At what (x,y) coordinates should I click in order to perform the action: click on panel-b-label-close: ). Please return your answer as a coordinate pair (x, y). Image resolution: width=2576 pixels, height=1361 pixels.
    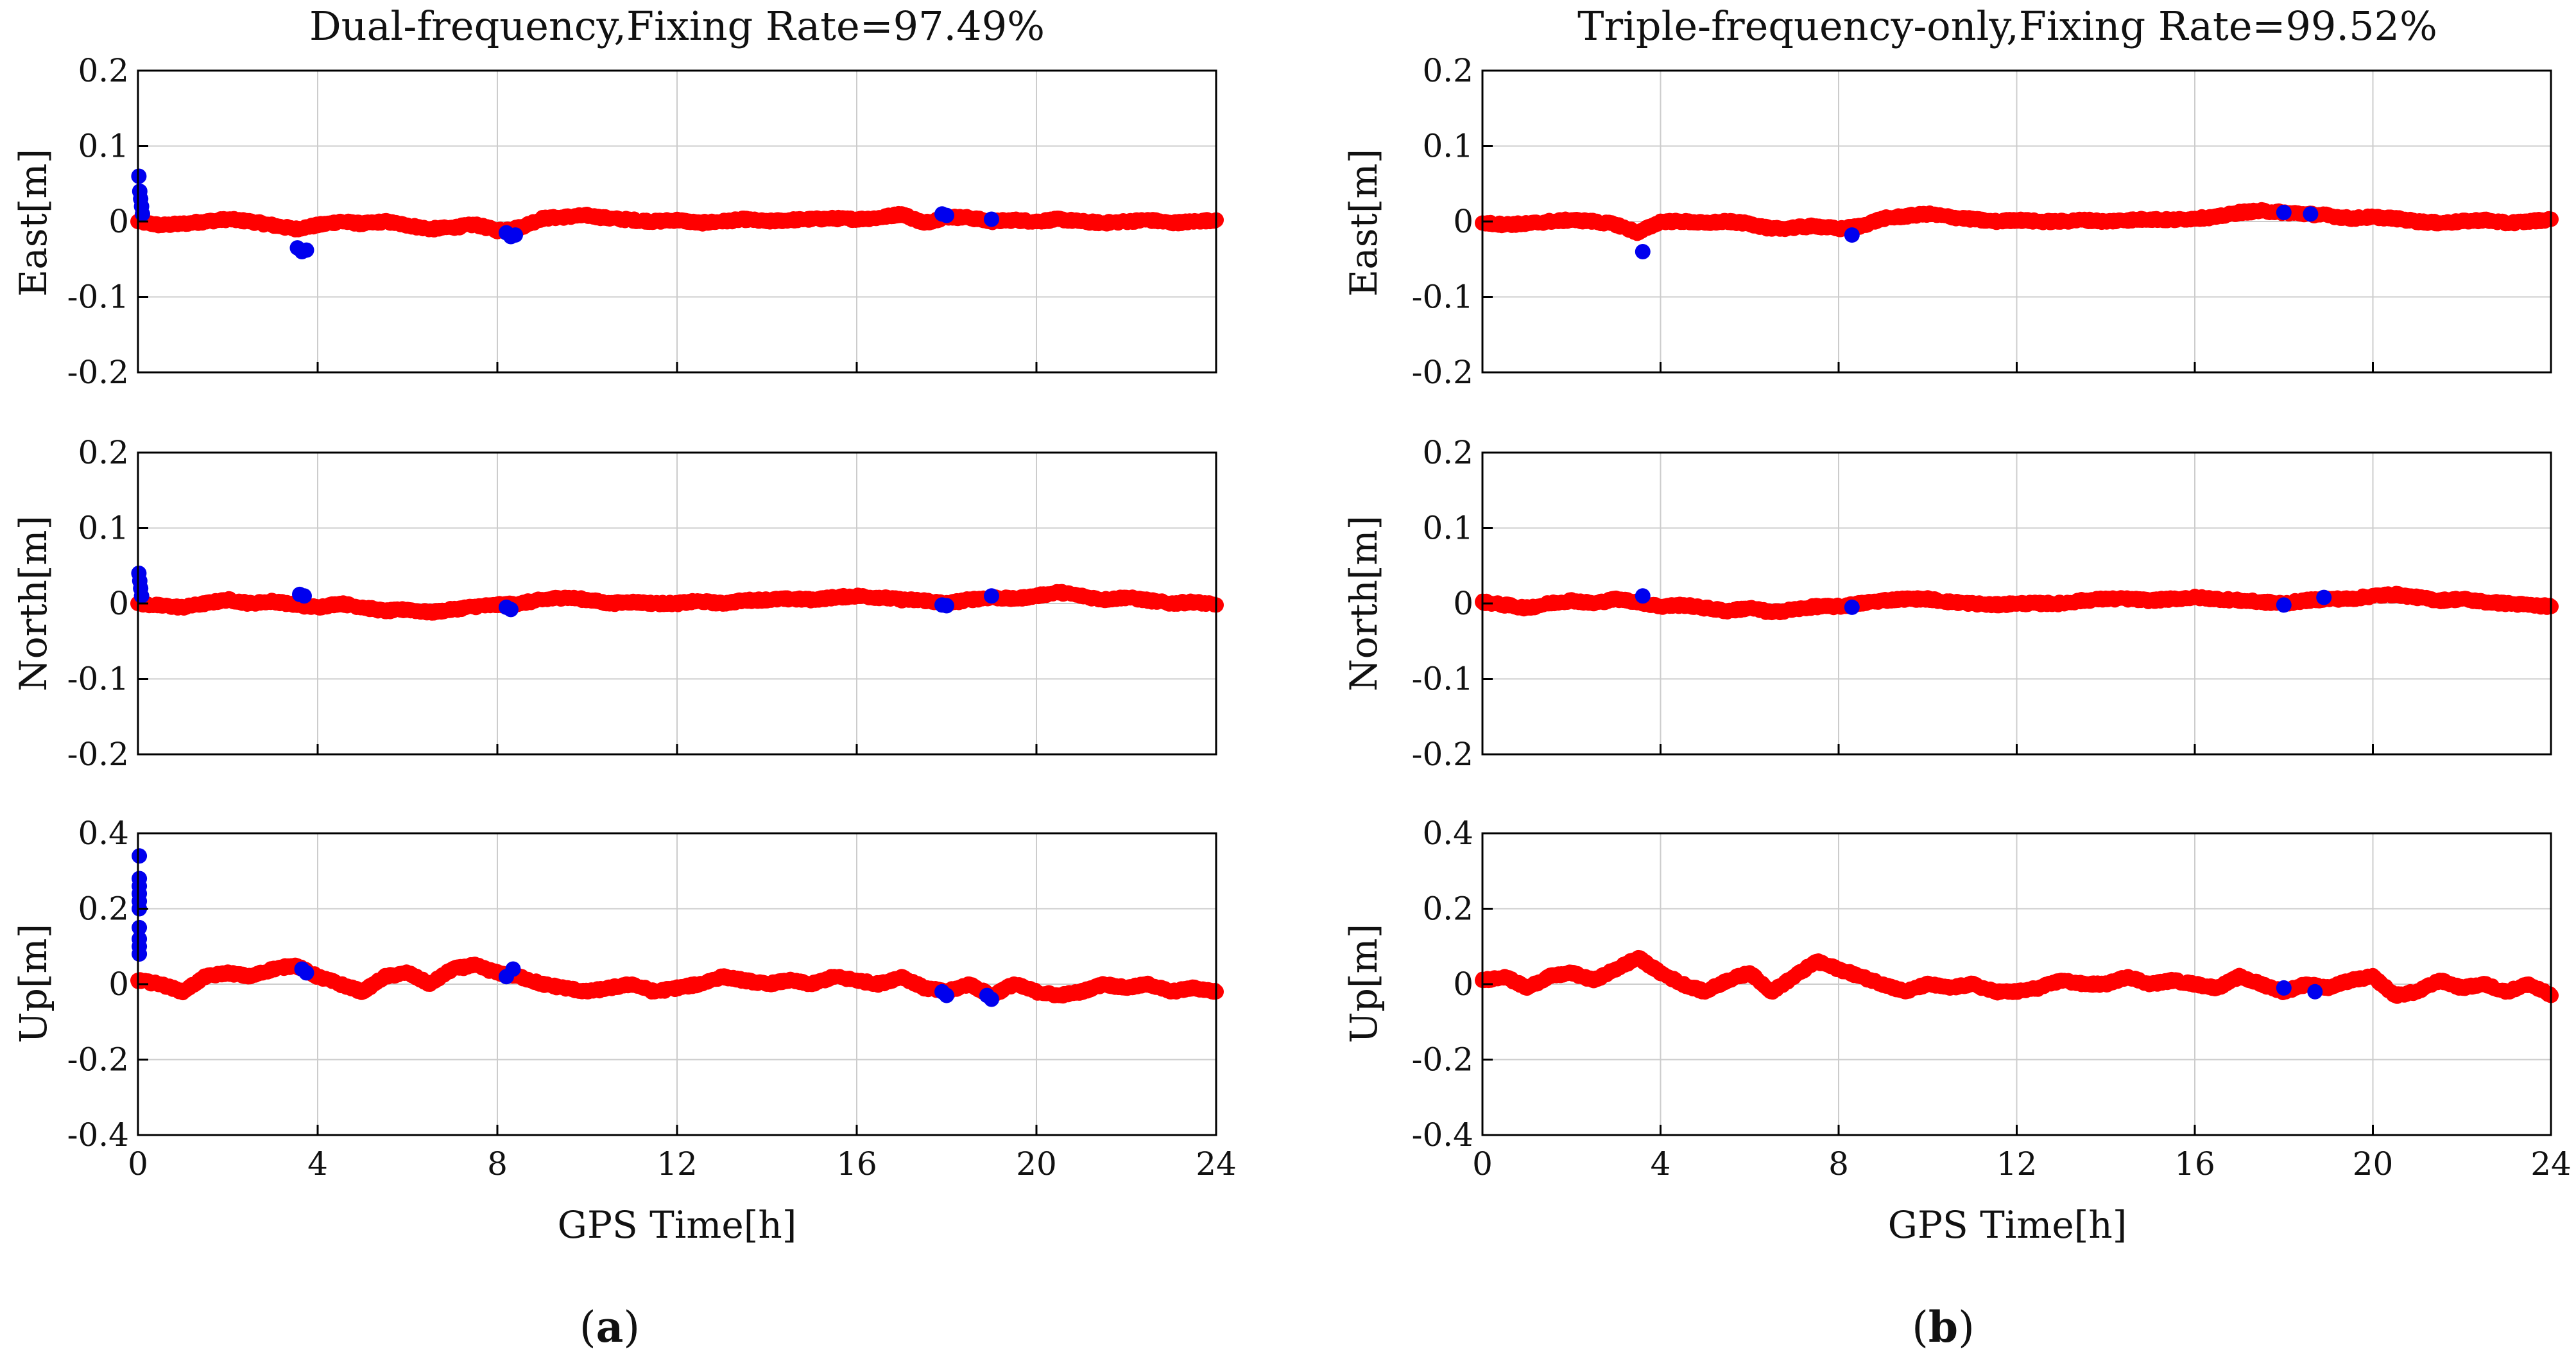
    Looking at the image, I should click on (1966, 1328).